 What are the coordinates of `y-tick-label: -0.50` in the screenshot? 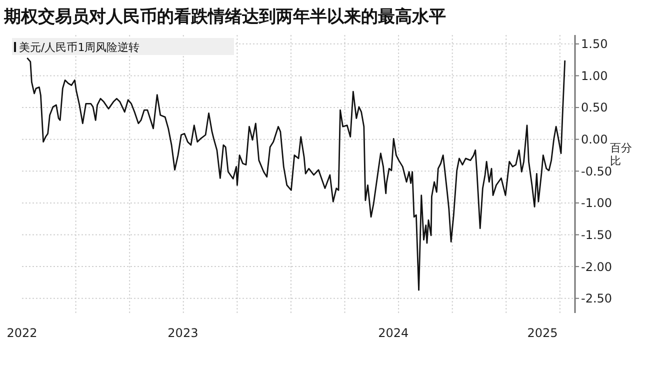 It's located at (596, 171).